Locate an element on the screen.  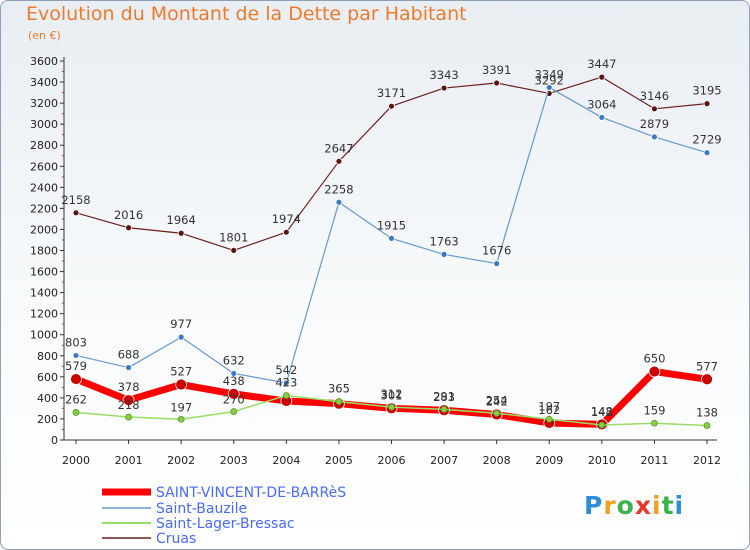
y-tick-label: 1000 is located at coordinates (44, 335).